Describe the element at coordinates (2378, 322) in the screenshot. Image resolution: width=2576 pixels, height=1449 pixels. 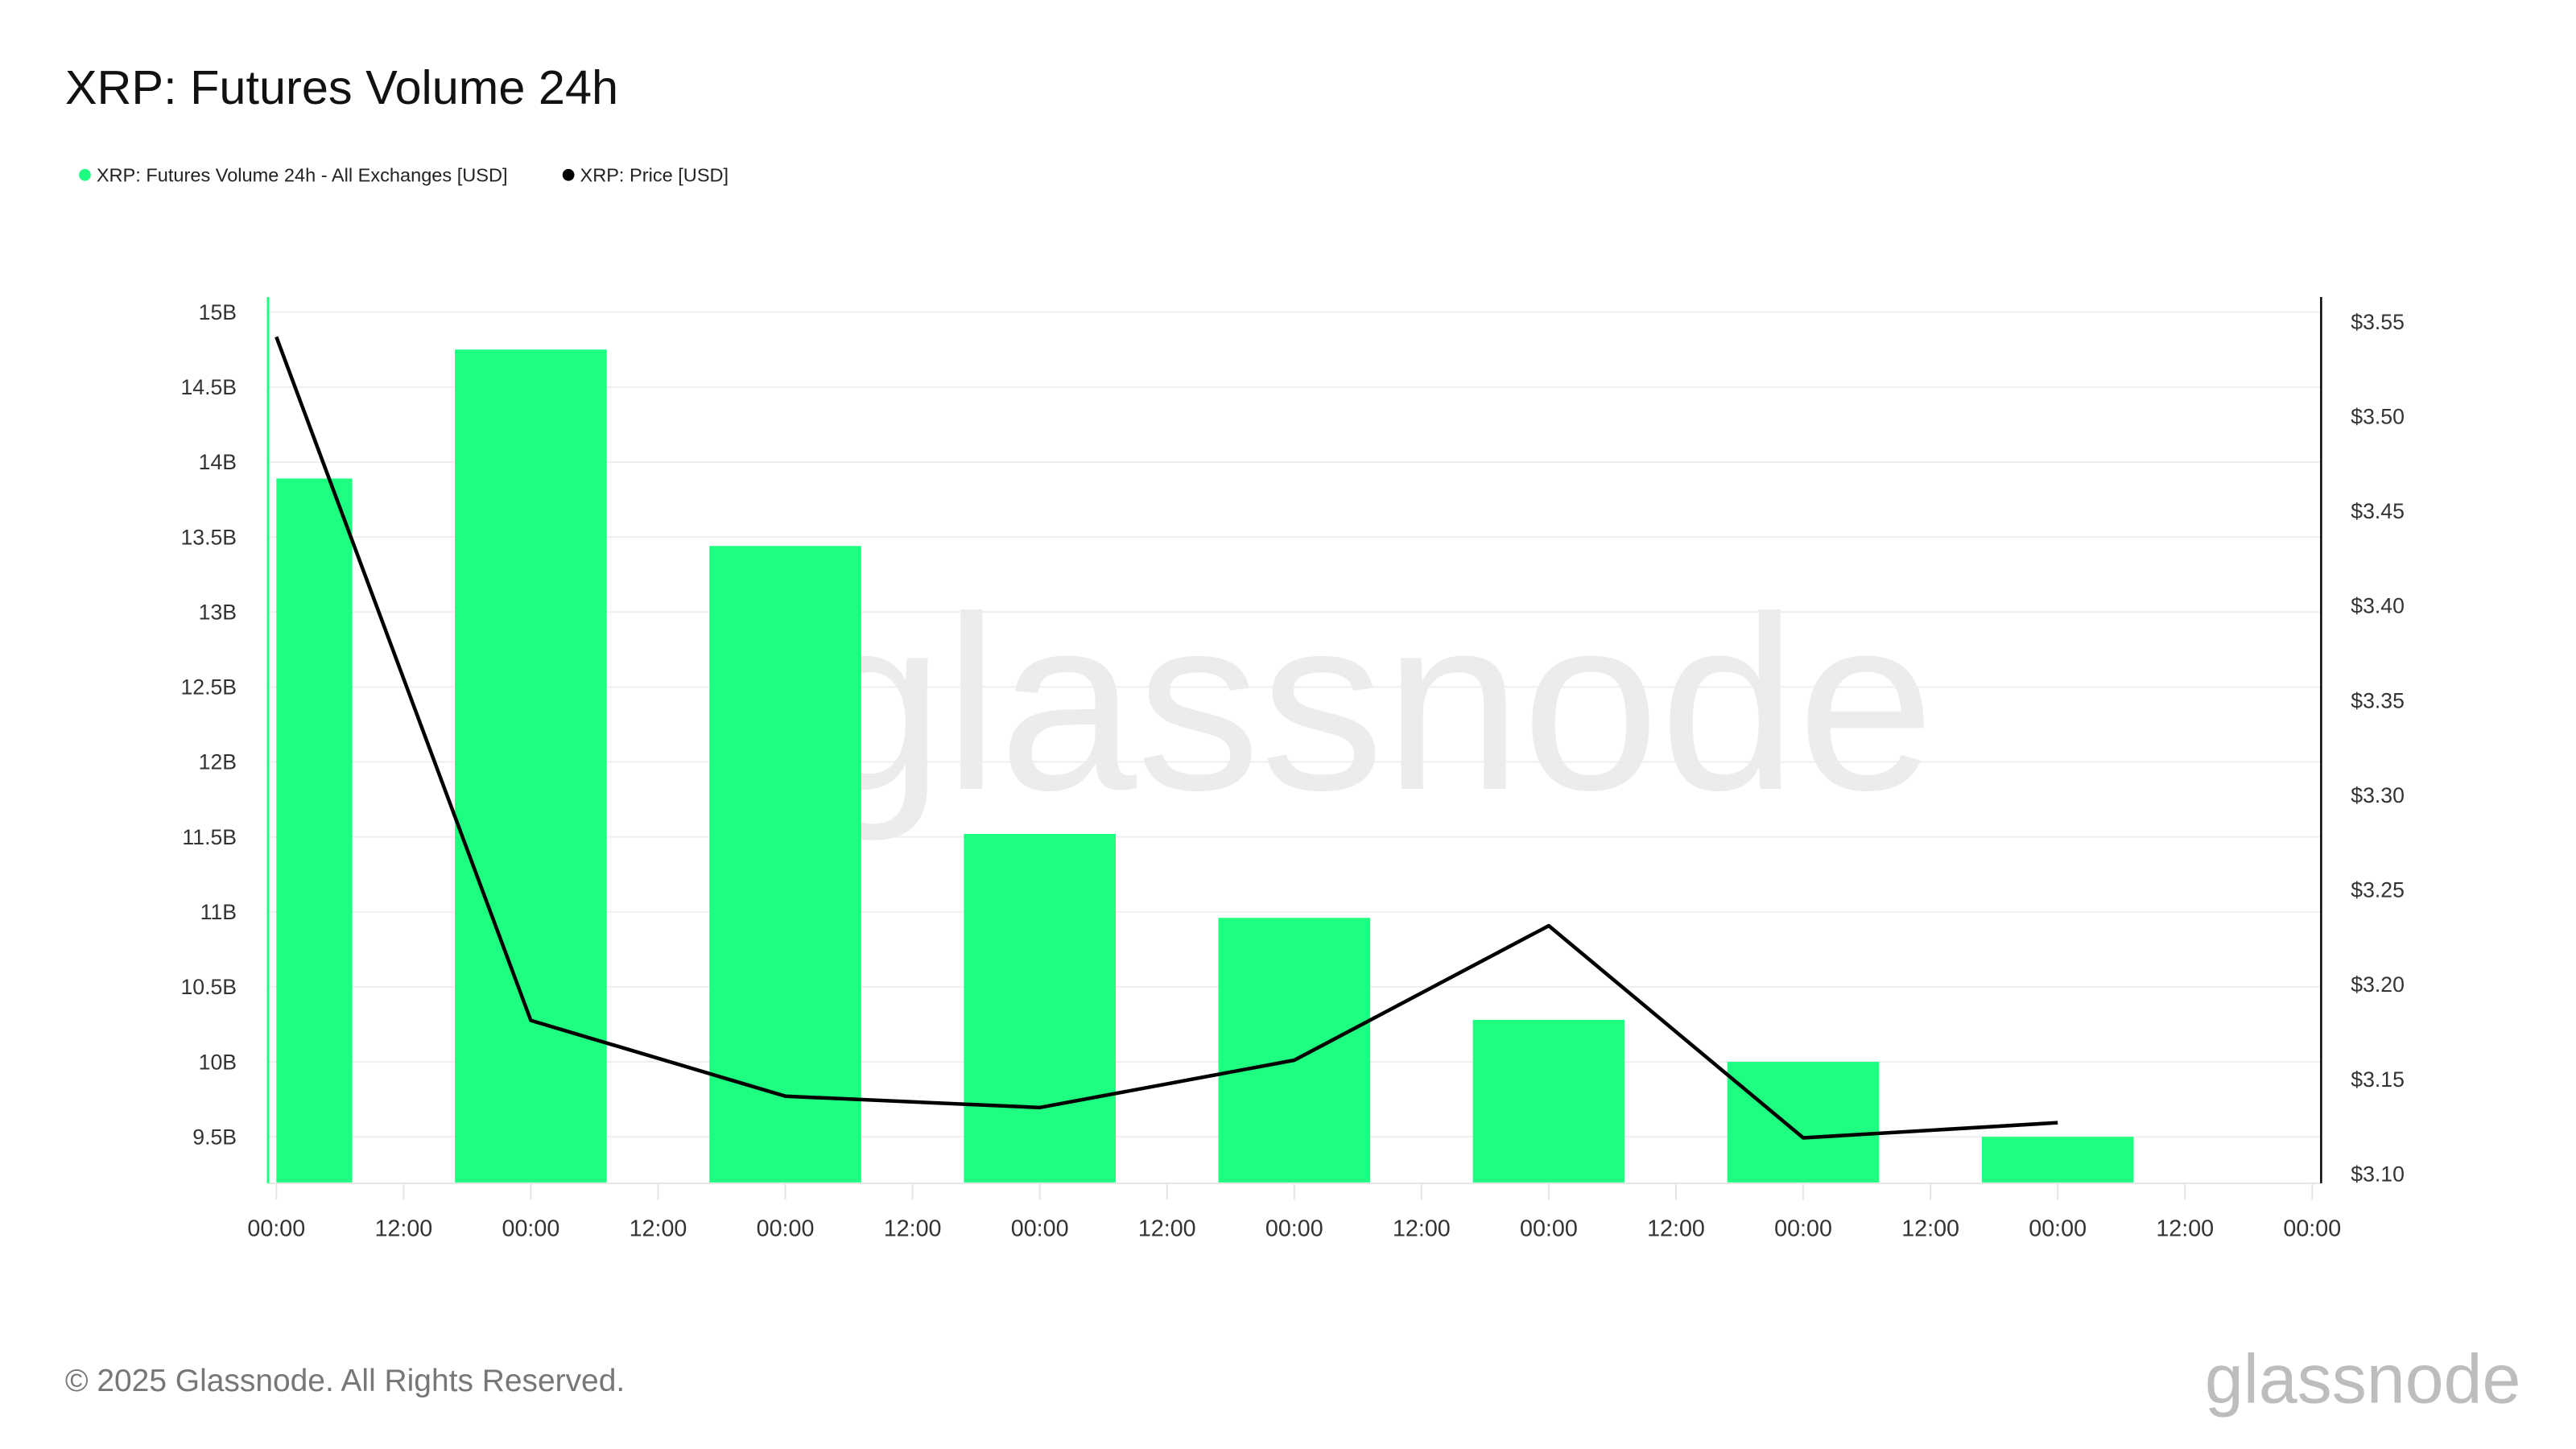
I see `right-axis-tick-label: $3.55` at that location.